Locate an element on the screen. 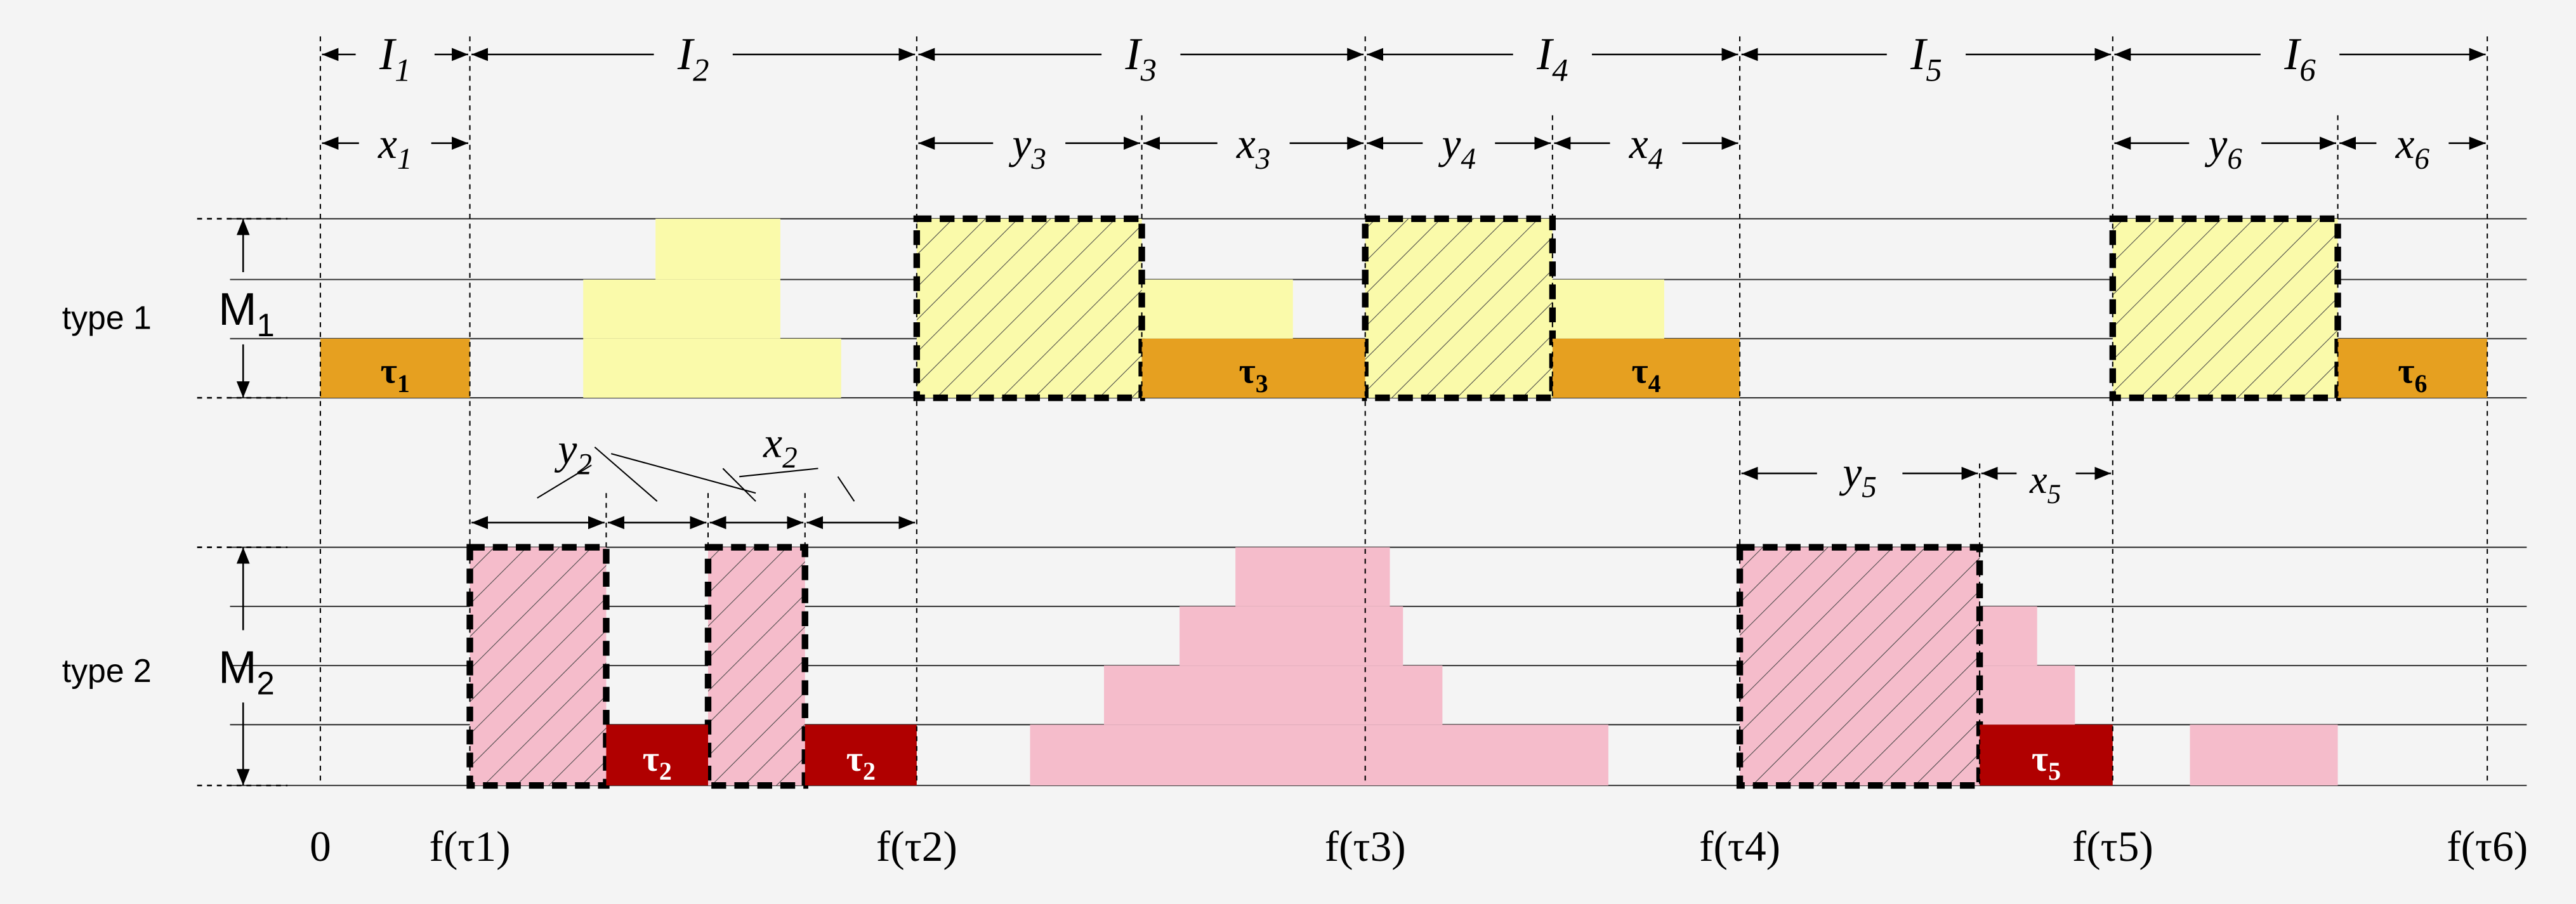 The height and width of the screenshot is (904, 2576). segment-label: x1 is located at coordinates (395, 148).